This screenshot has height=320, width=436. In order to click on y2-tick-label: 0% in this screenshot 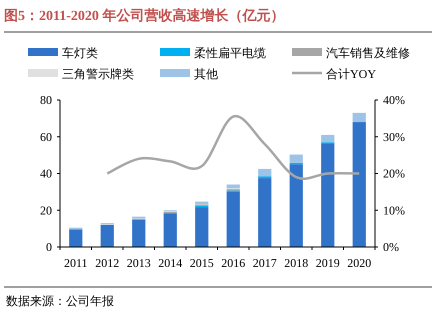, I will do `click(391, 247)`.